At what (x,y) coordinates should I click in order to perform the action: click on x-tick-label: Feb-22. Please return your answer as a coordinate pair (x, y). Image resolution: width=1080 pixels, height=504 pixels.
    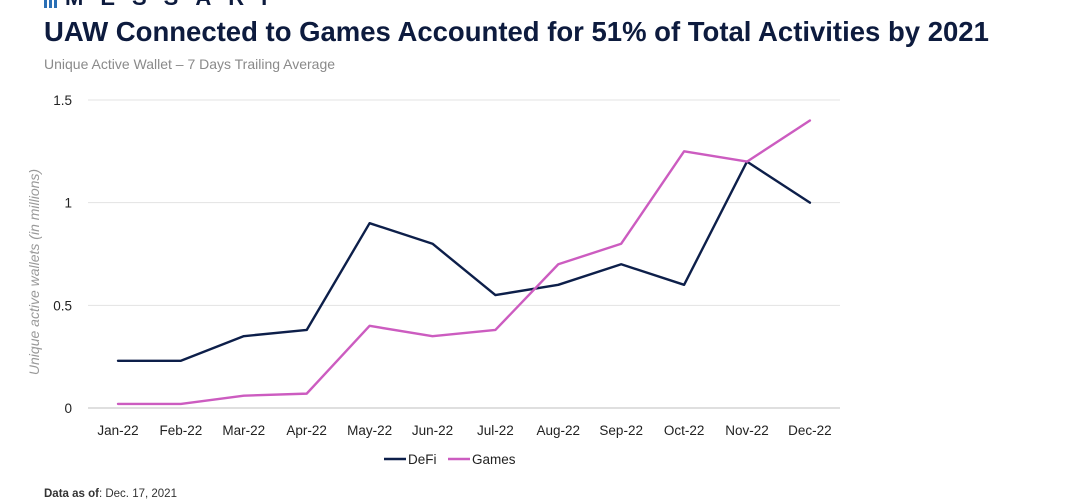
    Looking at the image, I should click on (181, 430).